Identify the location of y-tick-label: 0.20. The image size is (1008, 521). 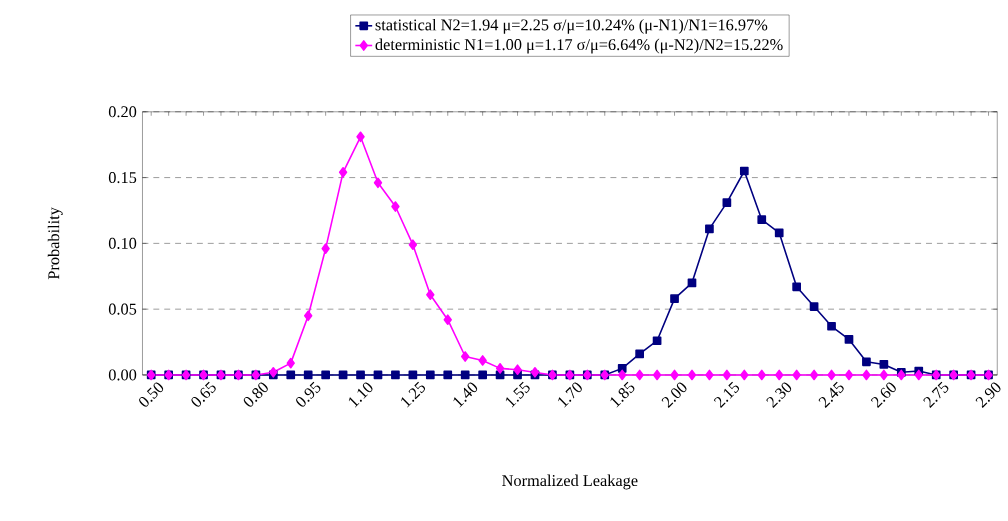
(122, 112).